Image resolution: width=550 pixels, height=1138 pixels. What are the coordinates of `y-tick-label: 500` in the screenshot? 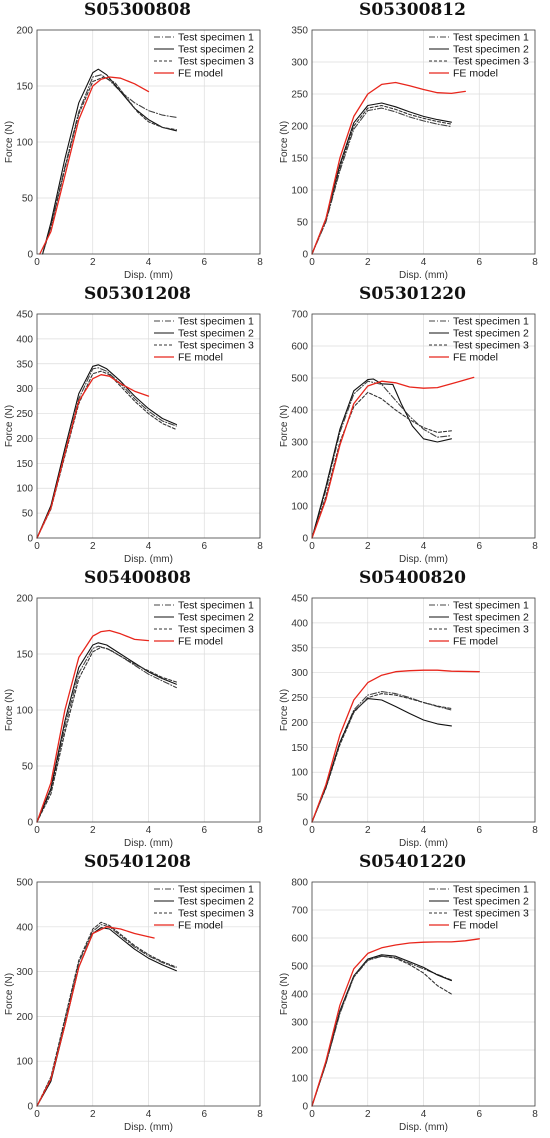 It's located at (24, 883).